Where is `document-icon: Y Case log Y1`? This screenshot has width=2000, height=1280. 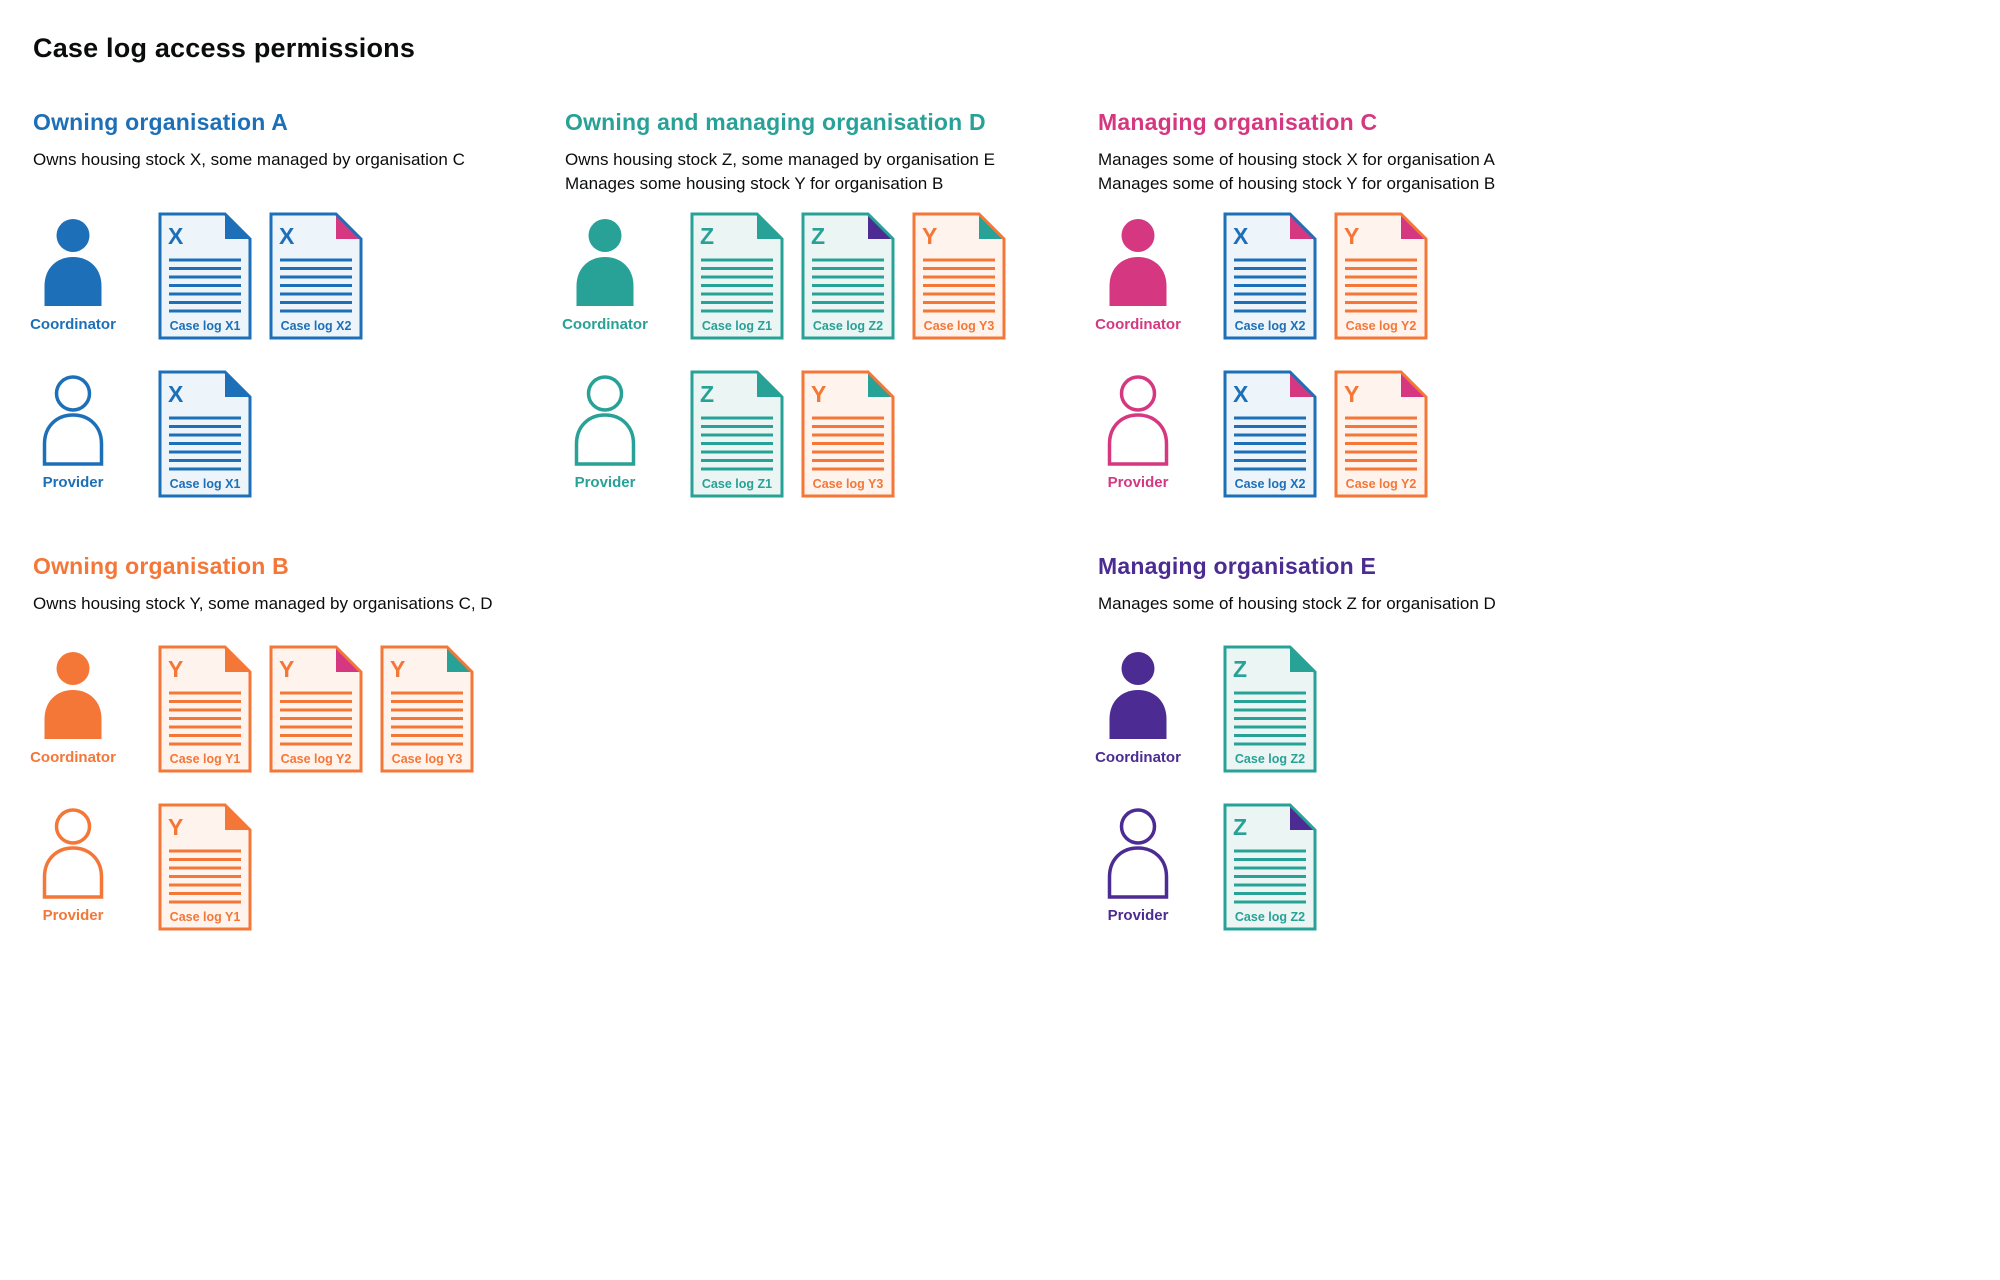
document-icon: Y Case log Y1 is located at coordinates (205, 867).